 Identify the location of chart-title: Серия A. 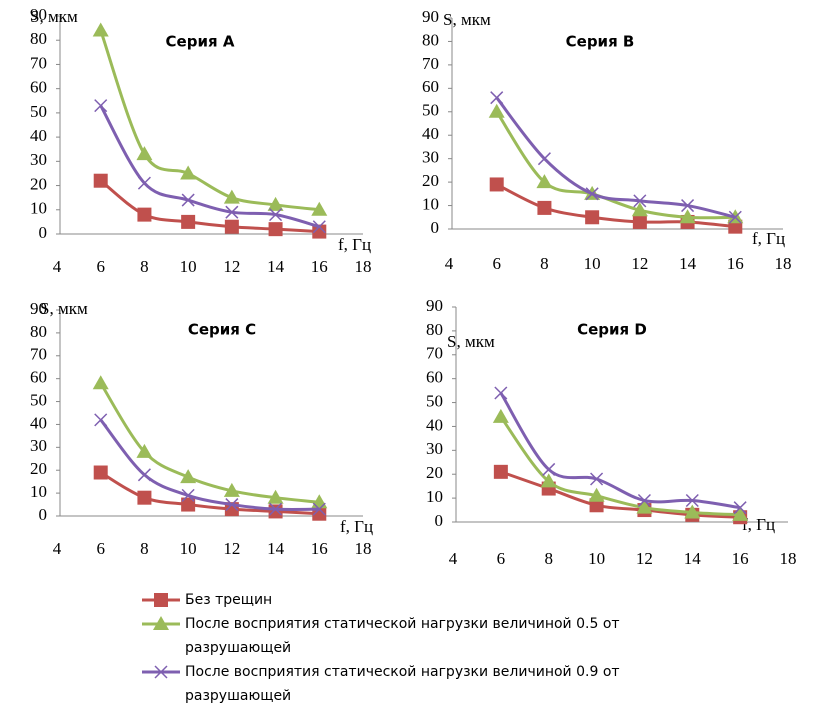
(200, 42).